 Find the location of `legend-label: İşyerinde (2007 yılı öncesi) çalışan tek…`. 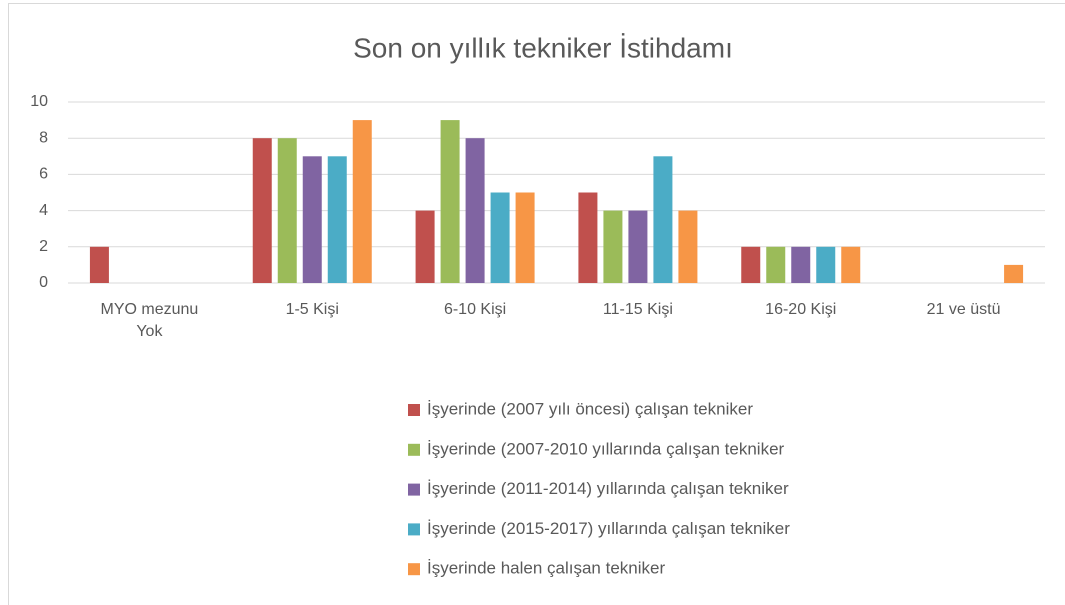

legend-label: İşyerinde (2007 yılı öncesi) çalışan tek… is located at coordinates (590, 408).